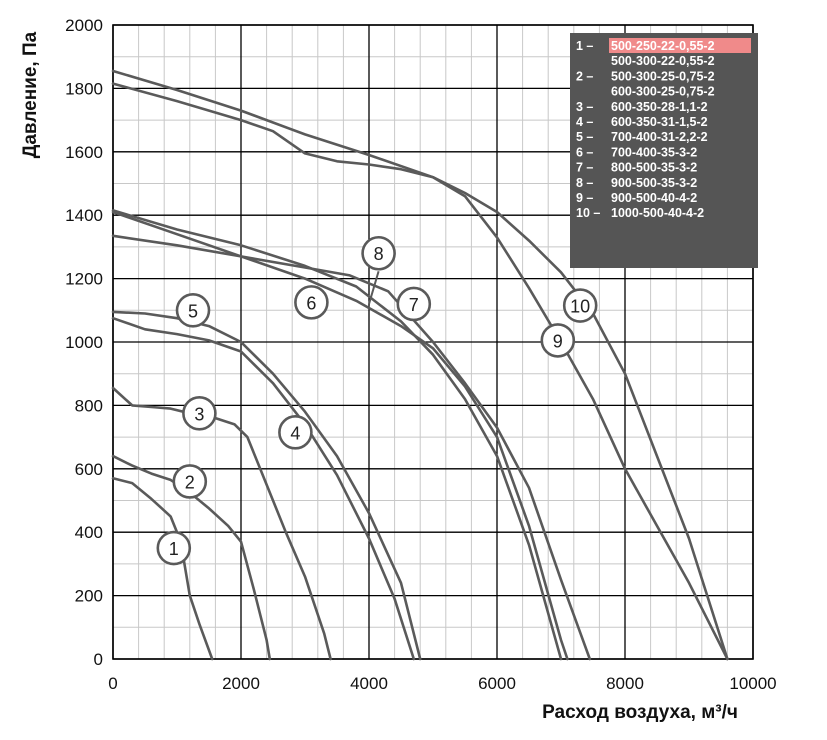  I want to click on legend-highlight, so click(680, 45).